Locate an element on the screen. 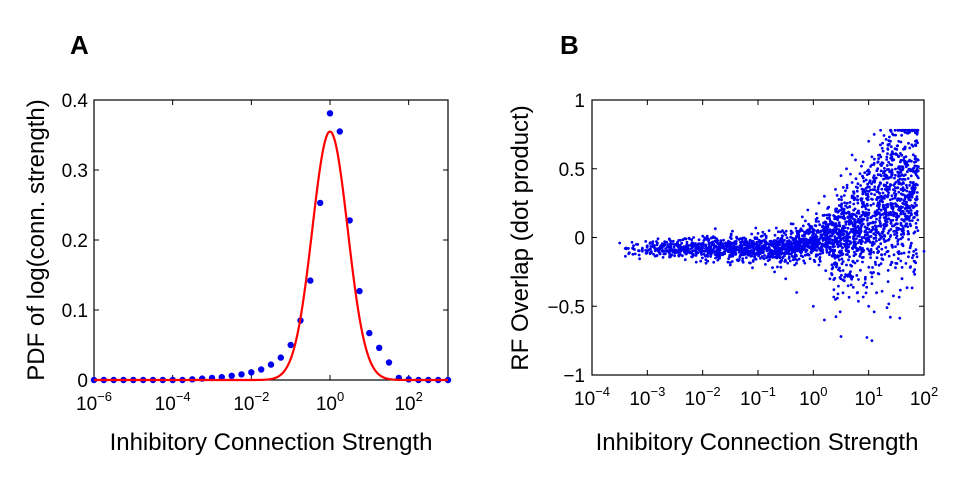  panel-a-point is located at coordinates (290, 345).